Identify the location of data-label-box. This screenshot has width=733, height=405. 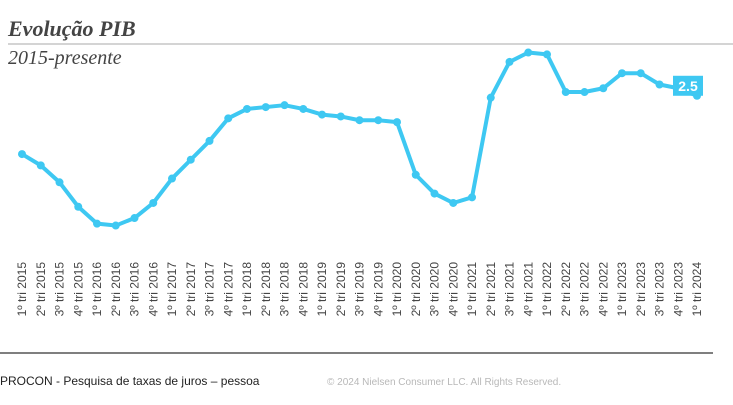
(688, 85).